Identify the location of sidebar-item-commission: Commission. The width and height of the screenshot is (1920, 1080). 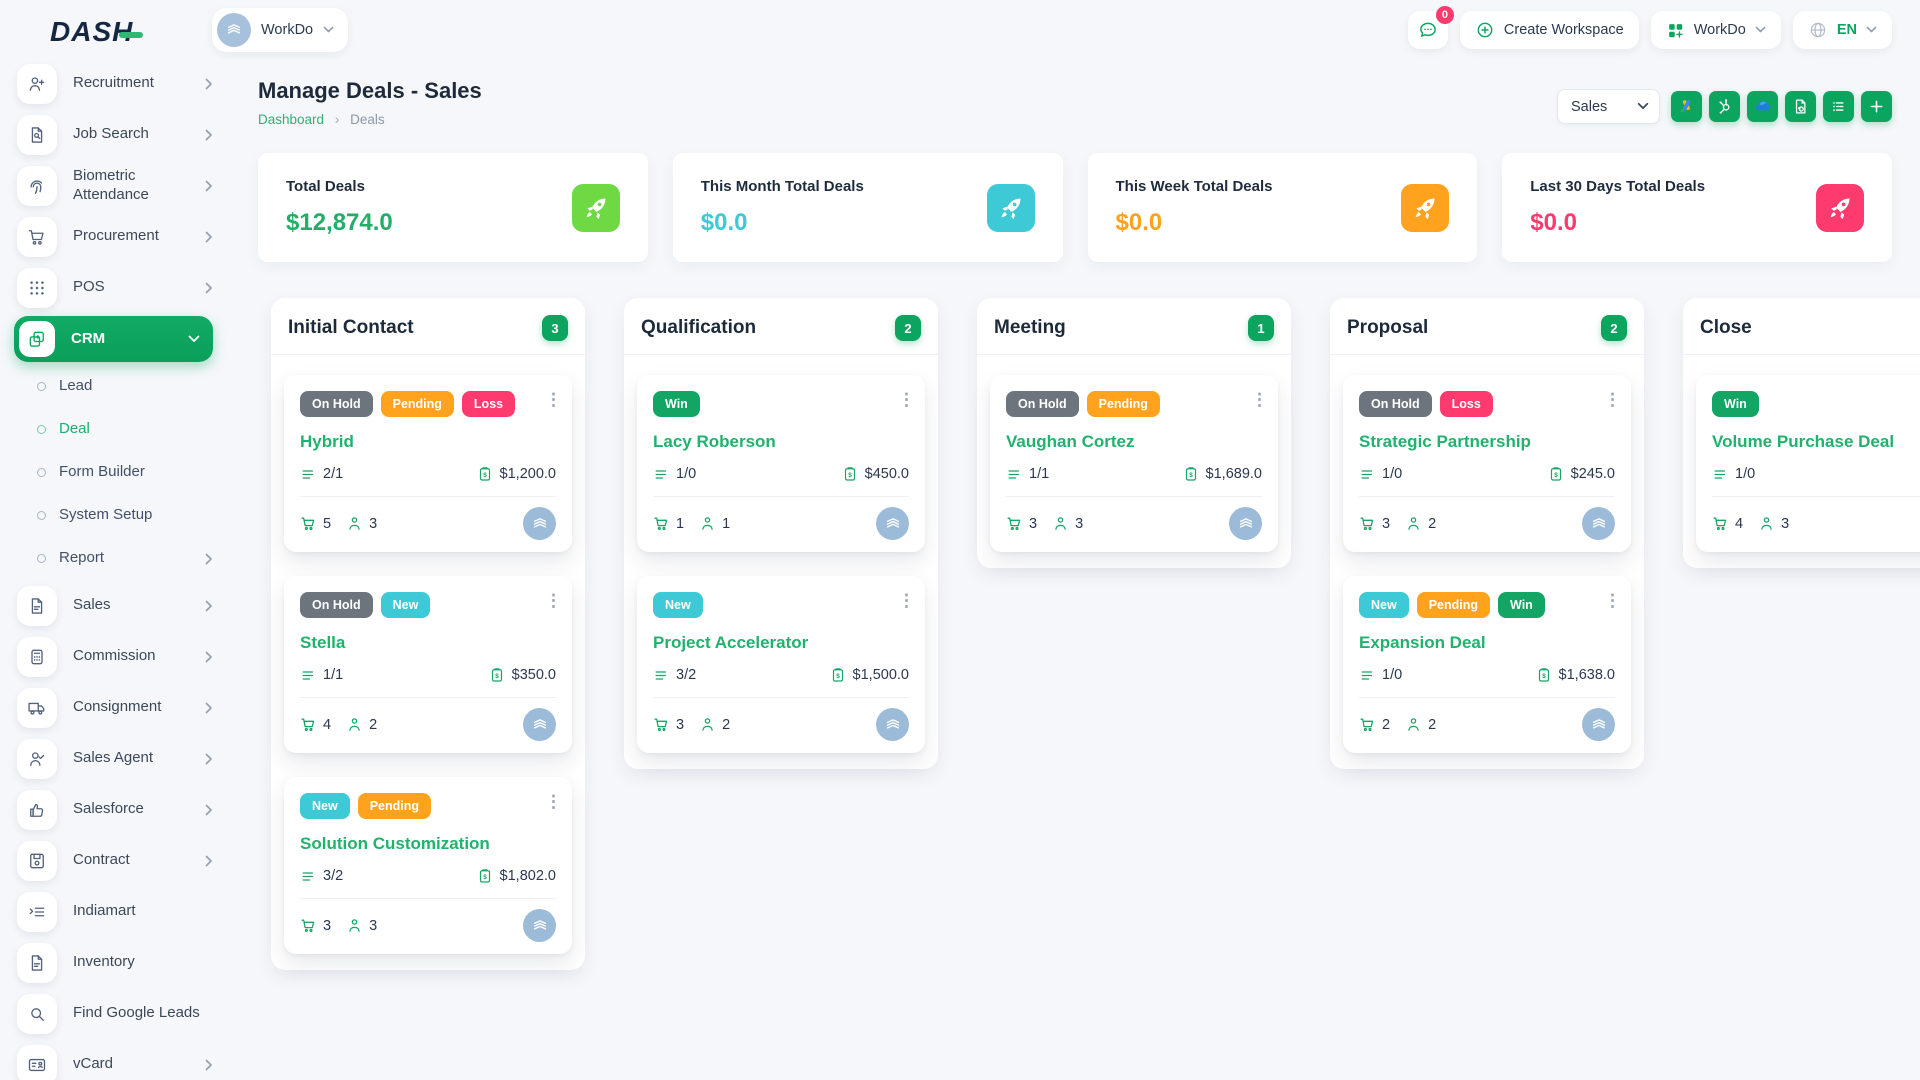
(120, 656).